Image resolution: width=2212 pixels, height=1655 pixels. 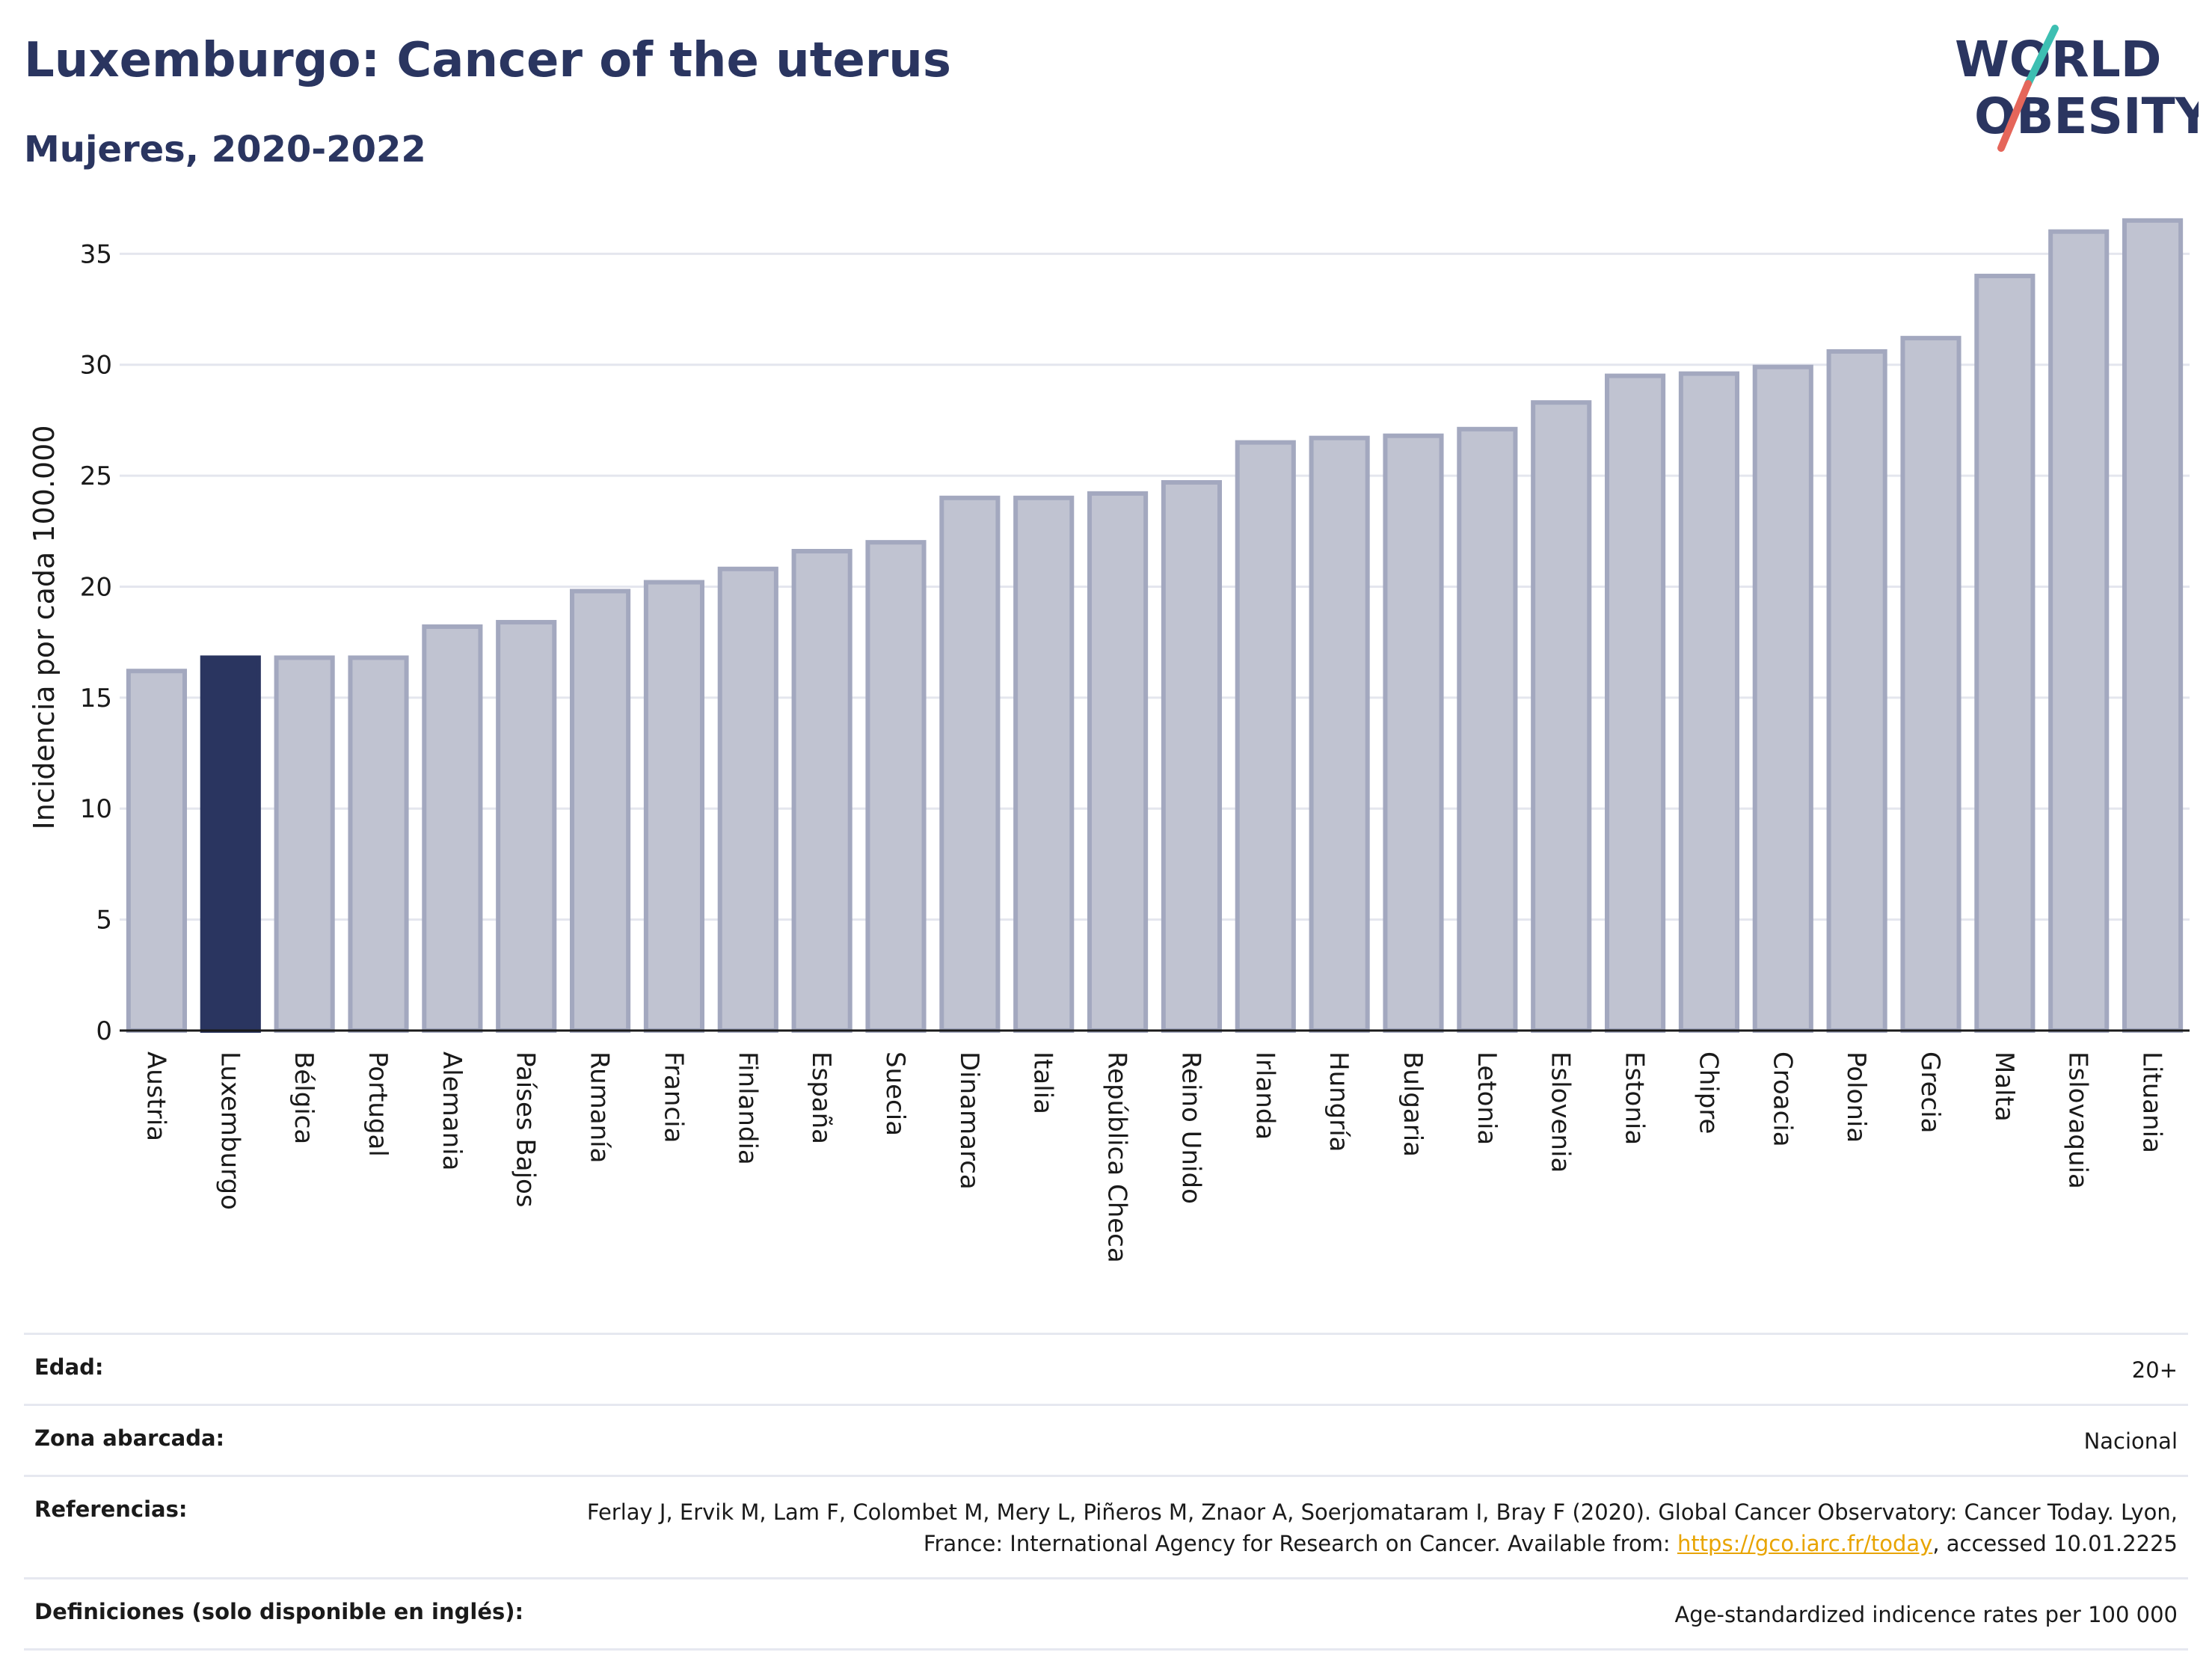 I want to click on bar-malta, so click(x=2005, y=653).